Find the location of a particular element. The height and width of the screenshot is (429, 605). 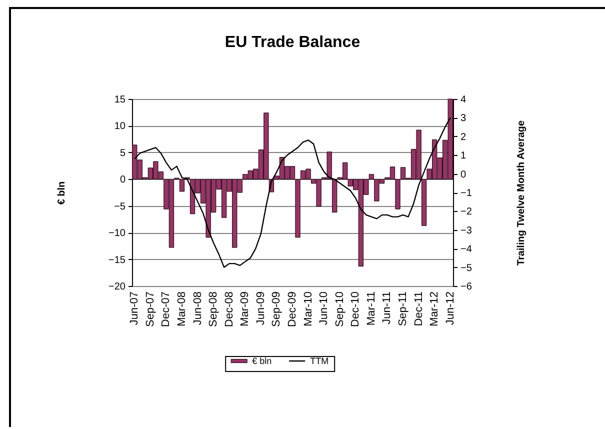

legend-label: € bln is located at coordinates (262, 361).